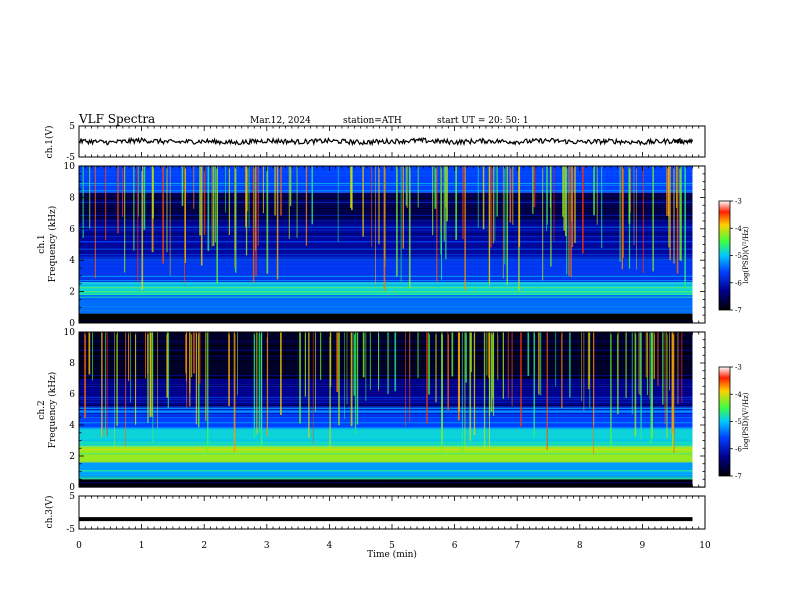 The width and height of the screenshot is (792, 612). I want to click on ch2-spectrogram-no-data-region, so click(698, 409).